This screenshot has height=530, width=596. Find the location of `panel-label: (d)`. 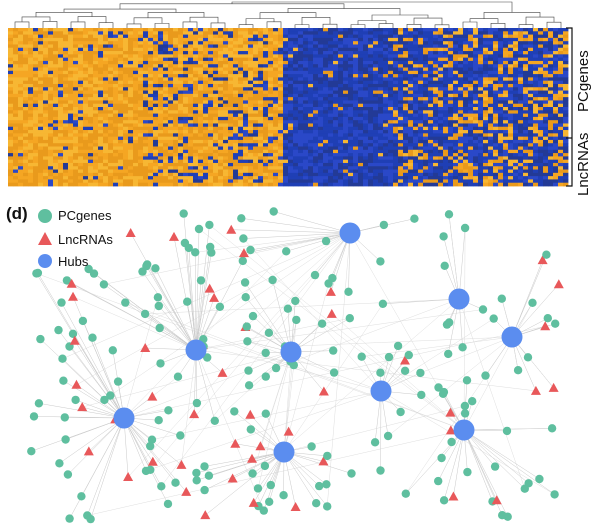

panel-label: (d) is located at coordinates (17, 213).